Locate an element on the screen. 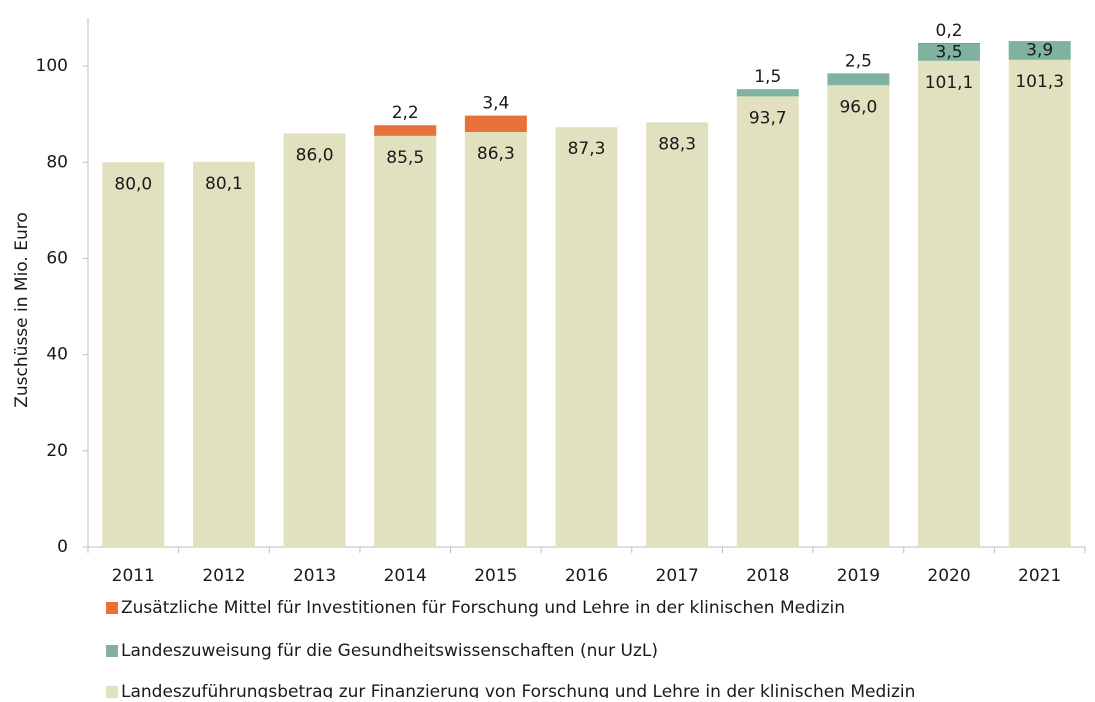 Image resolution: width=1095 pixels, height=702 pixels. value-label: 3,5 is located at coordinates (949, 52).